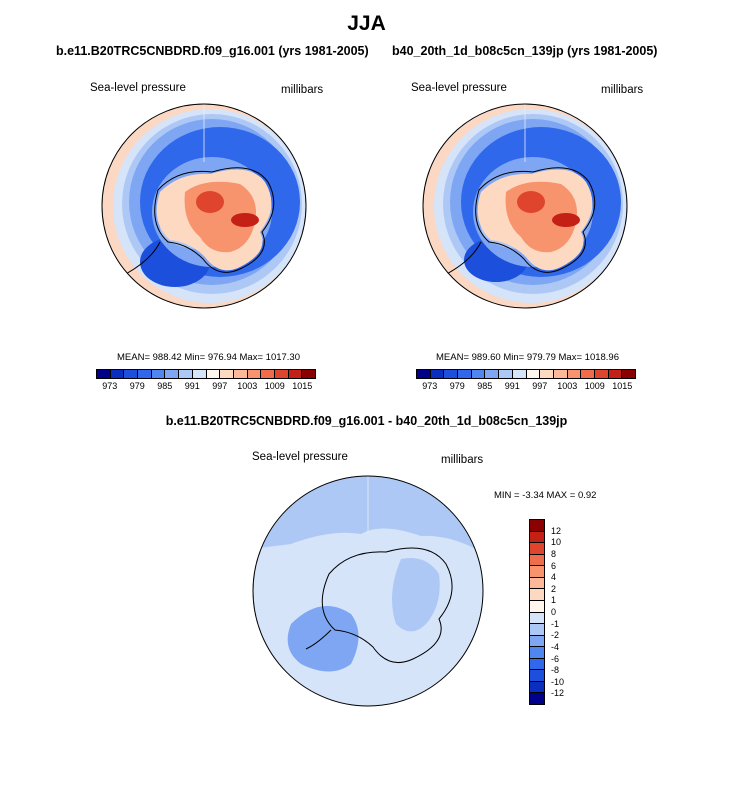  What do you see at coordinates (459, 88) in the screenshot?
I see `right-variable-label: Sea-level pressure` at bounding box center [459, 88].